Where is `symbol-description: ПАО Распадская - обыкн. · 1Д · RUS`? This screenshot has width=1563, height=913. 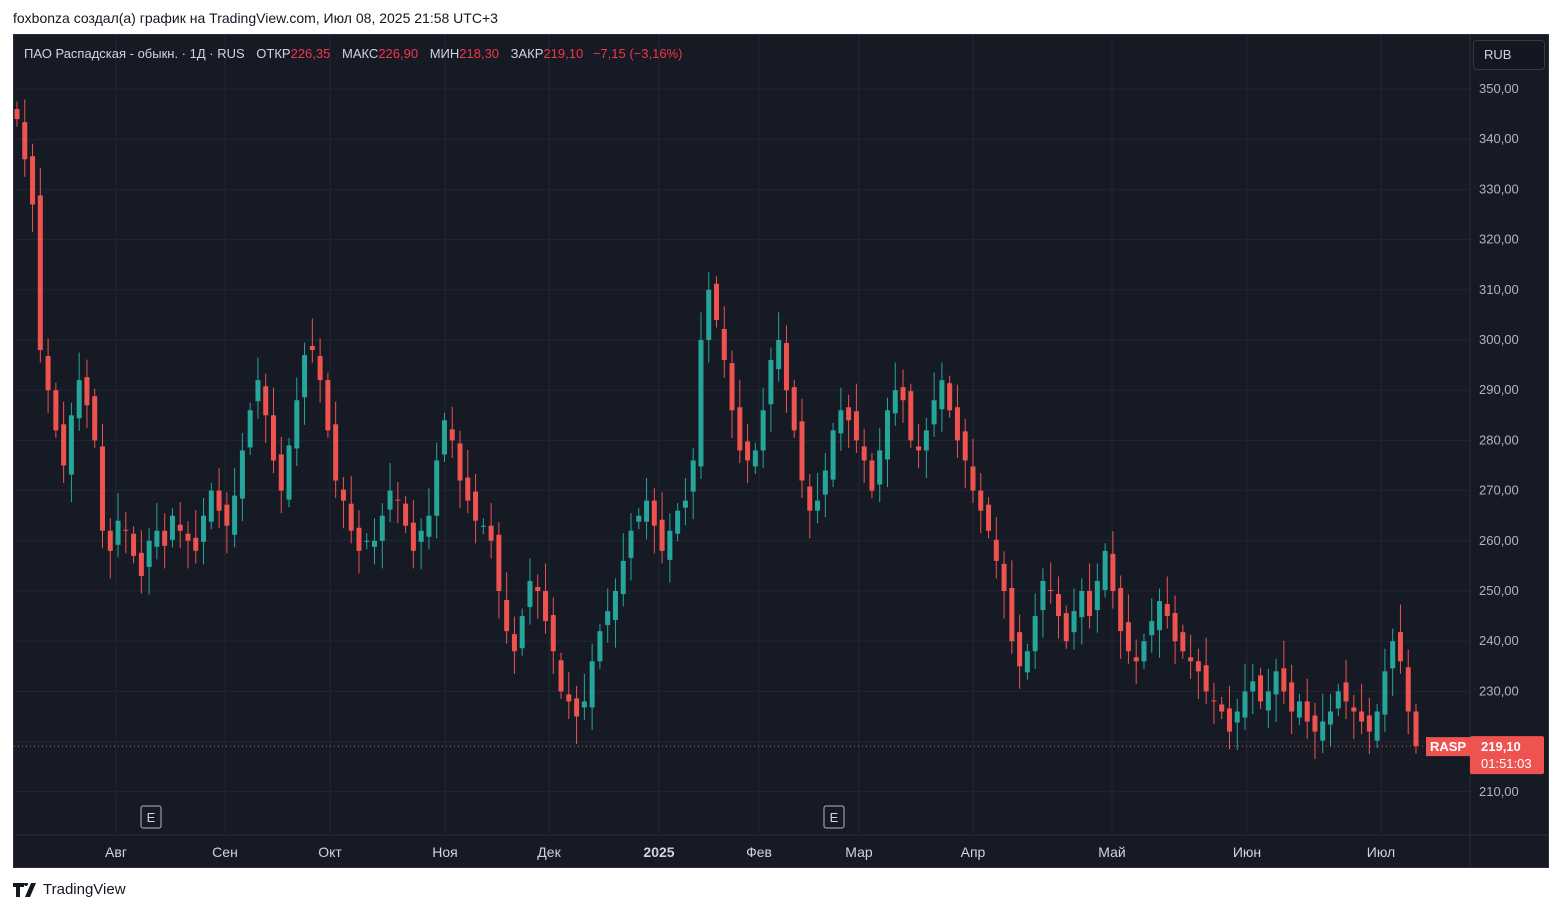
symbol-description: ПАО Распадская - обыкн. · 1Д · RUS is located at coordinates (134, 53).